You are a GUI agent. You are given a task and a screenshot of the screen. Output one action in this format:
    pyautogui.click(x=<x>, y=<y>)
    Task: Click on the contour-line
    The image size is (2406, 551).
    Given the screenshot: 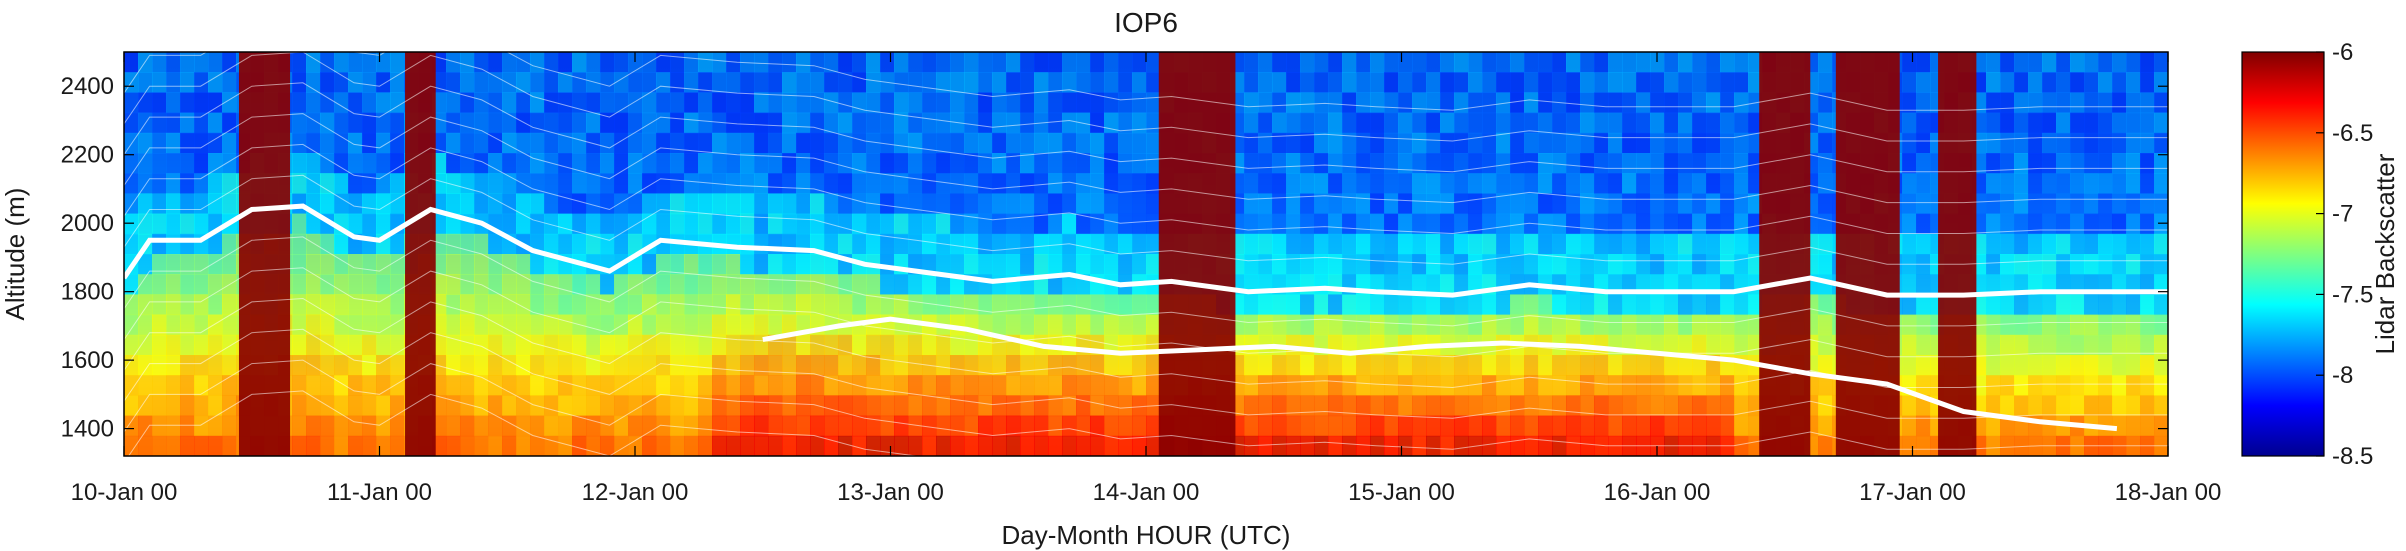 What is the action you would take?
    pyautogui.click(x=524, y=423)
    